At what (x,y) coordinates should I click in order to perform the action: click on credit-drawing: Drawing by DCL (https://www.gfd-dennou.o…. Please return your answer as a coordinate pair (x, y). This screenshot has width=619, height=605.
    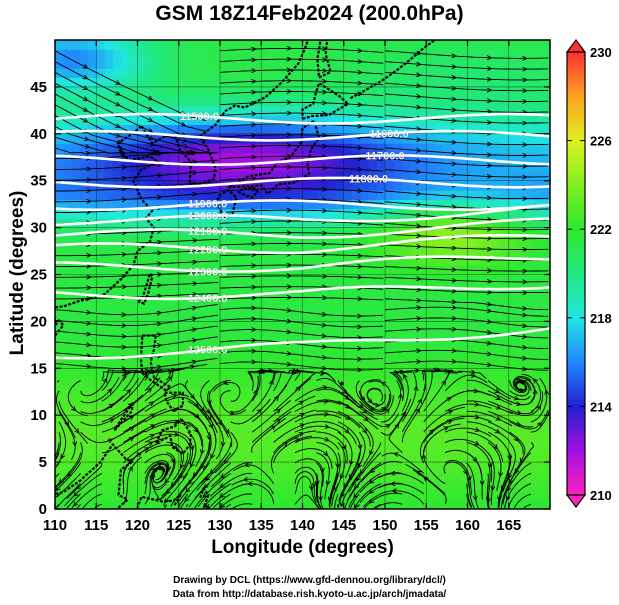
    Looking at the image, I should click on (309, 580).